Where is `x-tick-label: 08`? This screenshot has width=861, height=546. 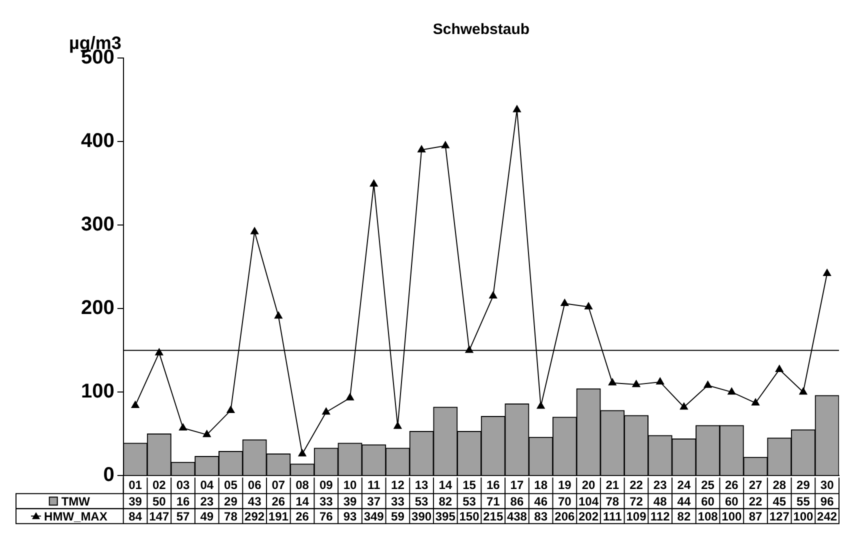 x-tick-label: 08 is located at coordinates (303, 485).